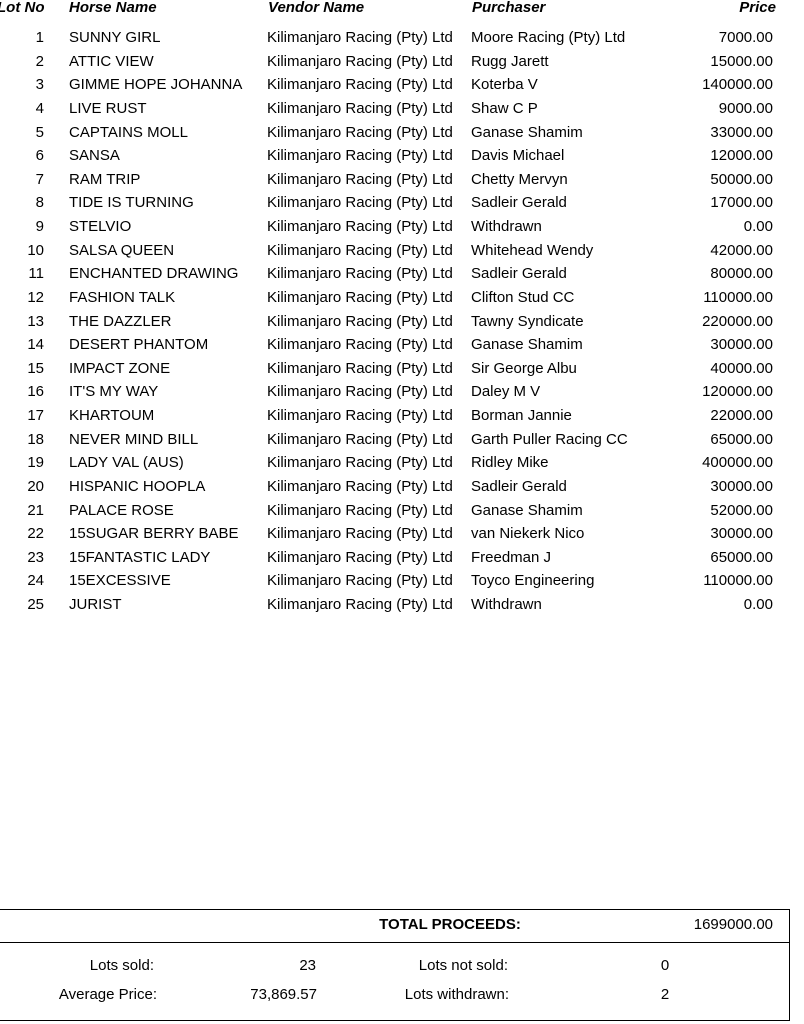 This screenshot has width=804, height=1024. Describe the element at coordinates (741, 510) in the screenshot. I see `price-cell: 52000.00` at that location.